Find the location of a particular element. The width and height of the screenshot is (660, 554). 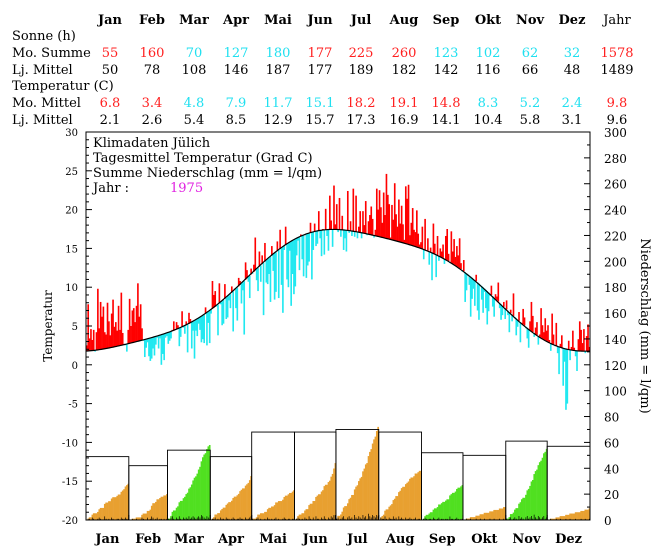

sun-table-cell: 116 is located at coordinates (488, 70).